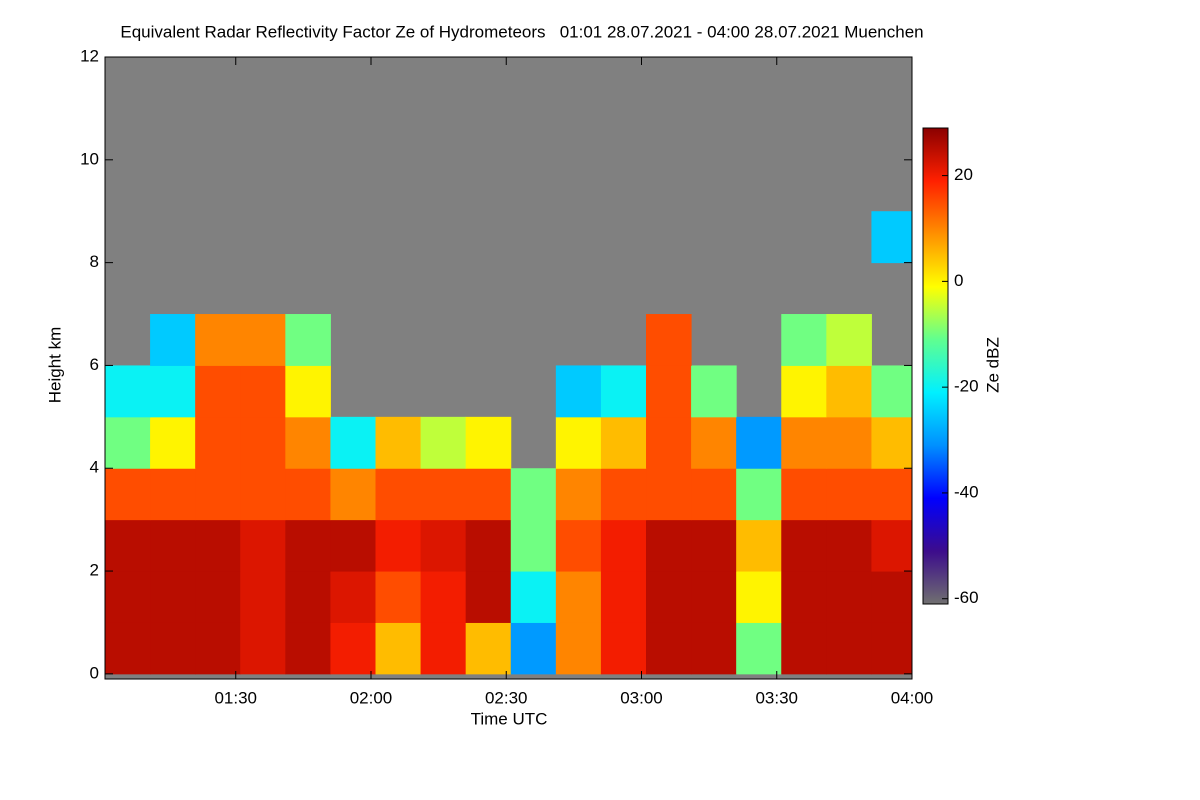 The height and width of the screenshot is (800, 1200). Describe the element at coordinates (641, 697) in the screenshot. I see `x-tick-label: 03:00` at that location.